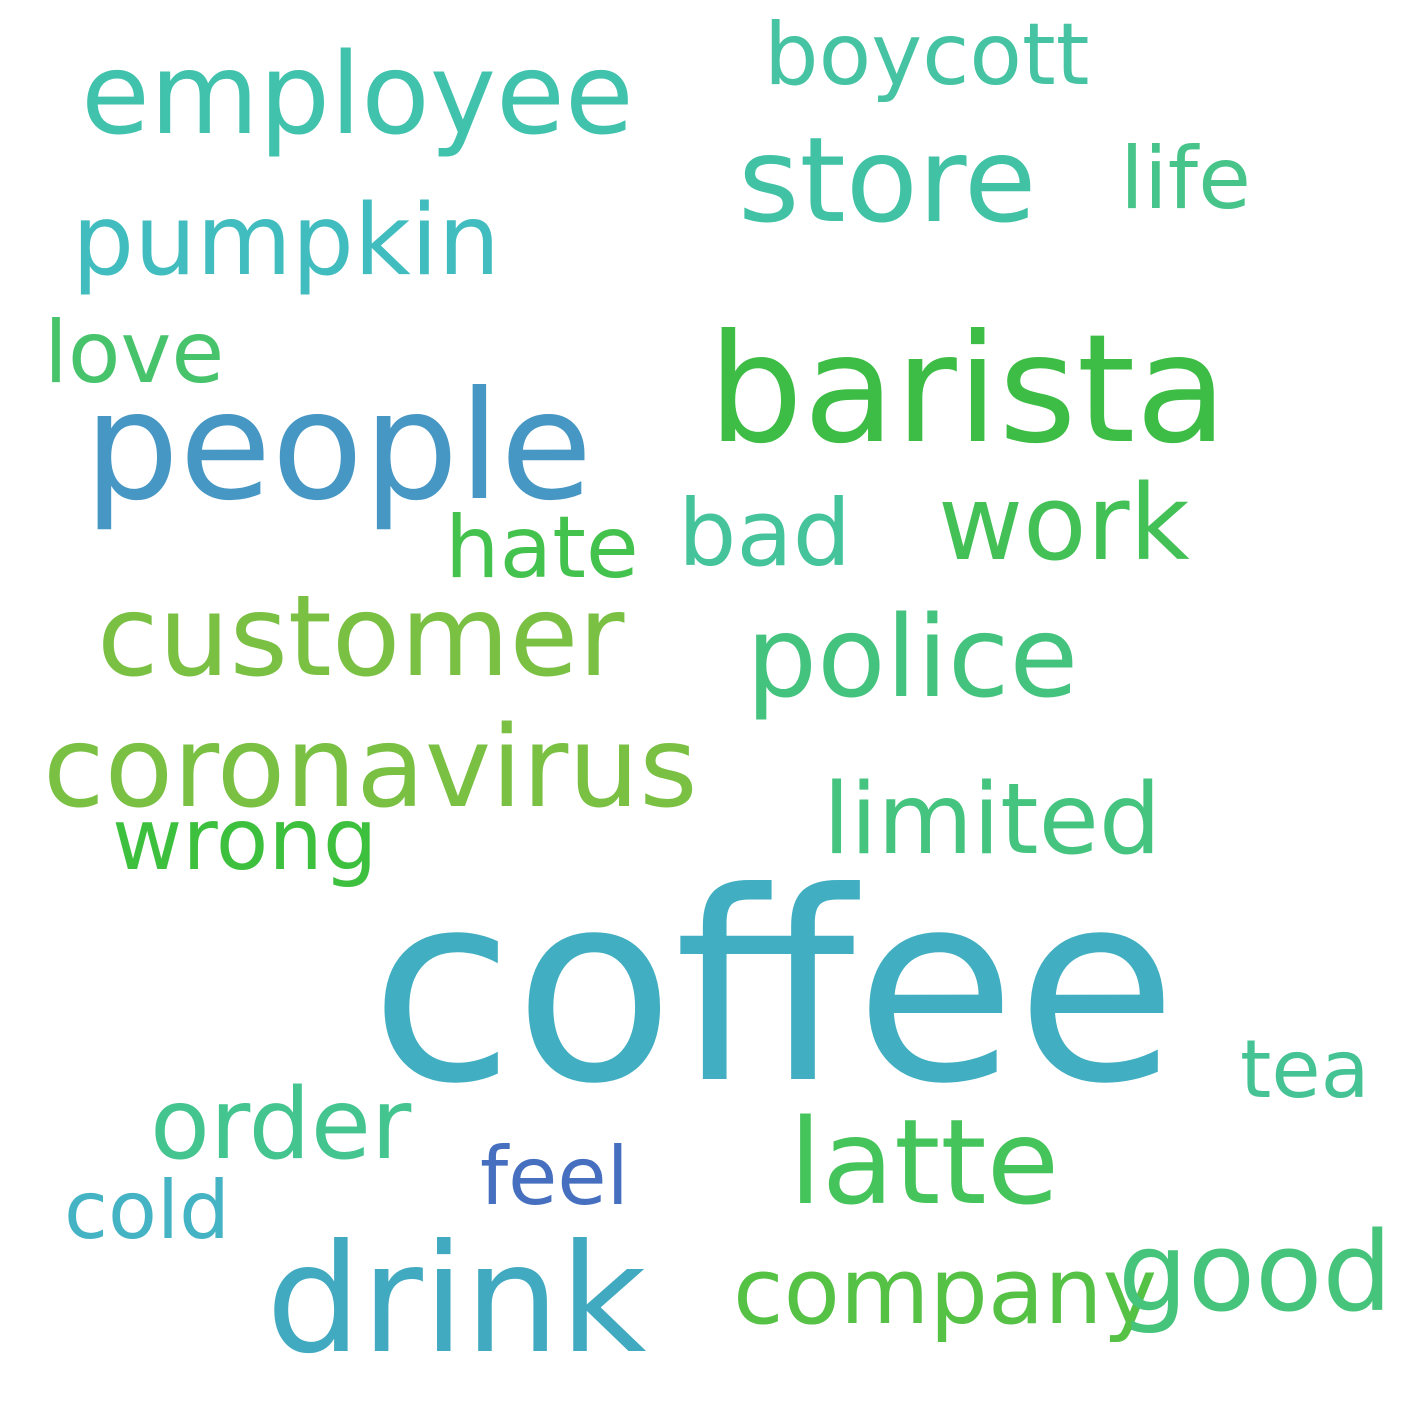 This screenshot has height=1409, width=1409. I want to click on word-police: police, so click(912, 658).